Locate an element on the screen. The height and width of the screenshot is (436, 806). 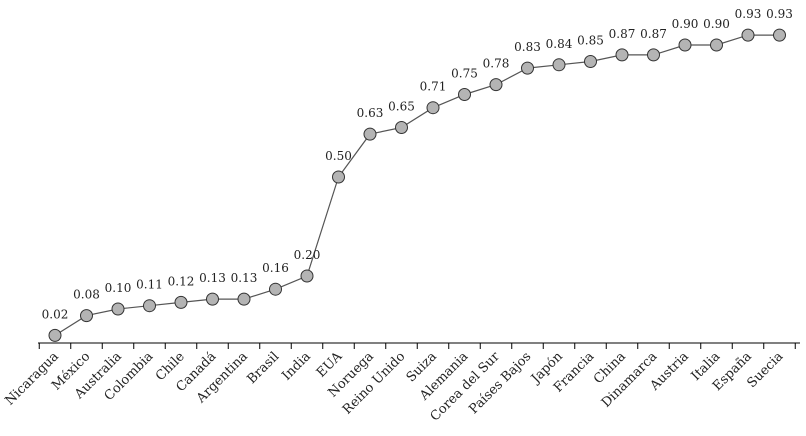
data-label: 0.08 is located at coordinates (86, 295).